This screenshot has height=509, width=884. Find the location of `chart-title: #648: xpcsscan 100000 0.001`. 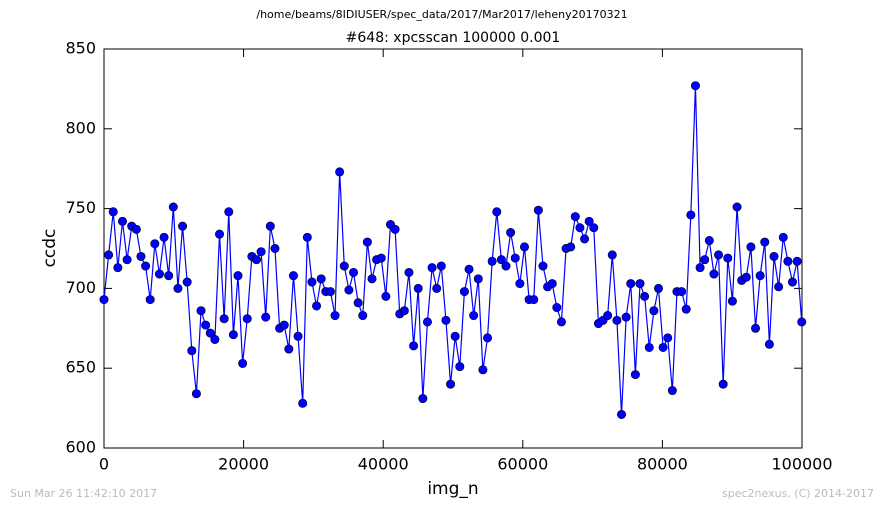

chart-title: #648: xpcsscan 100000 0.001 is located at coordinates (453, 38).